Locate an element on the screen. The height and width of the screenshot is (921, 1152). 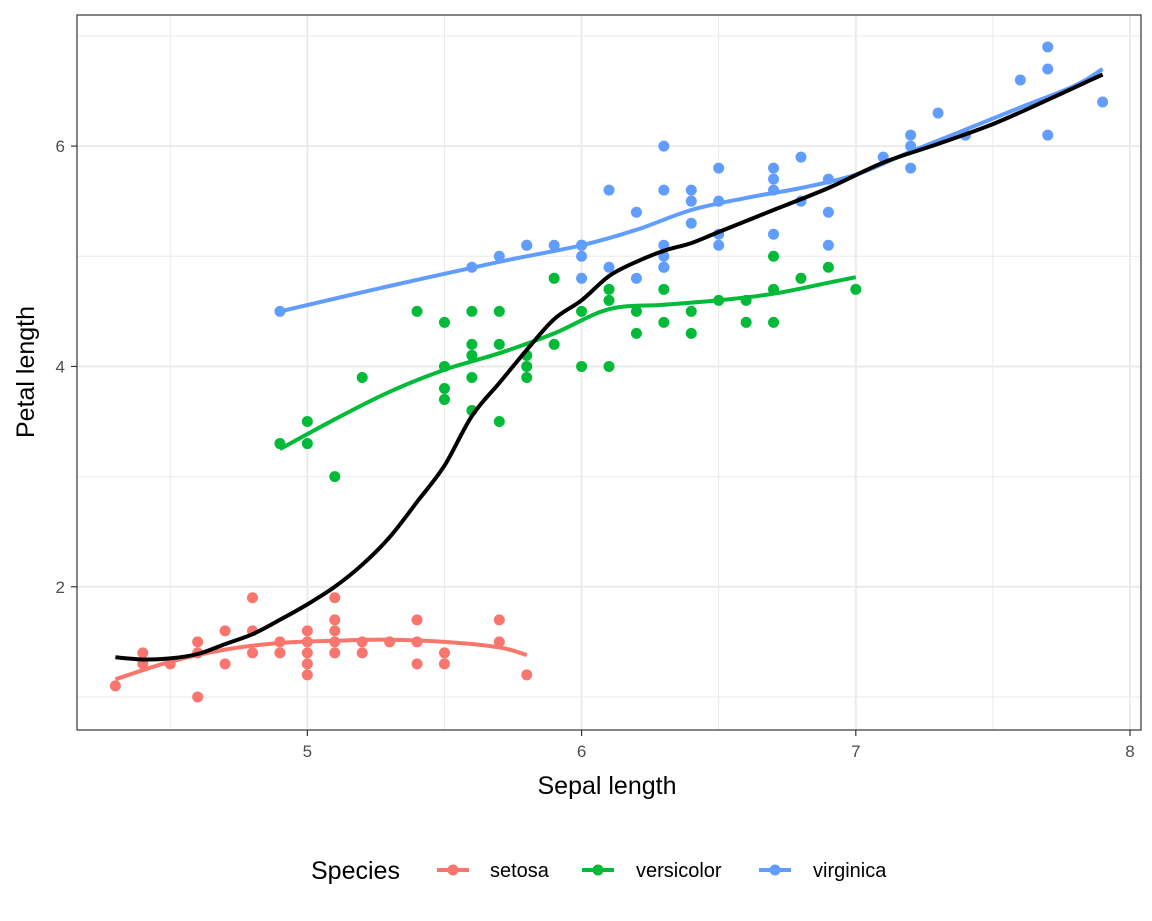
legend-title: Species is located at coordinates (355, 871).